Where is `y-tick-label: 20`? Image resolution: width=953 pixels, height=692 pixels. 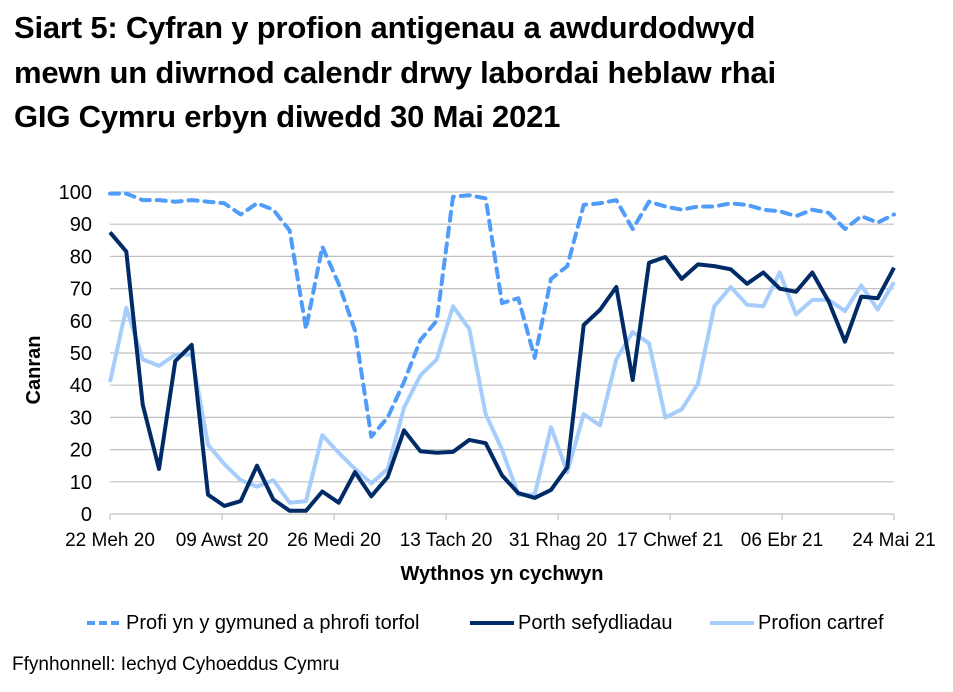
y-tick-label: 20 is located at coordinates (81, 451).